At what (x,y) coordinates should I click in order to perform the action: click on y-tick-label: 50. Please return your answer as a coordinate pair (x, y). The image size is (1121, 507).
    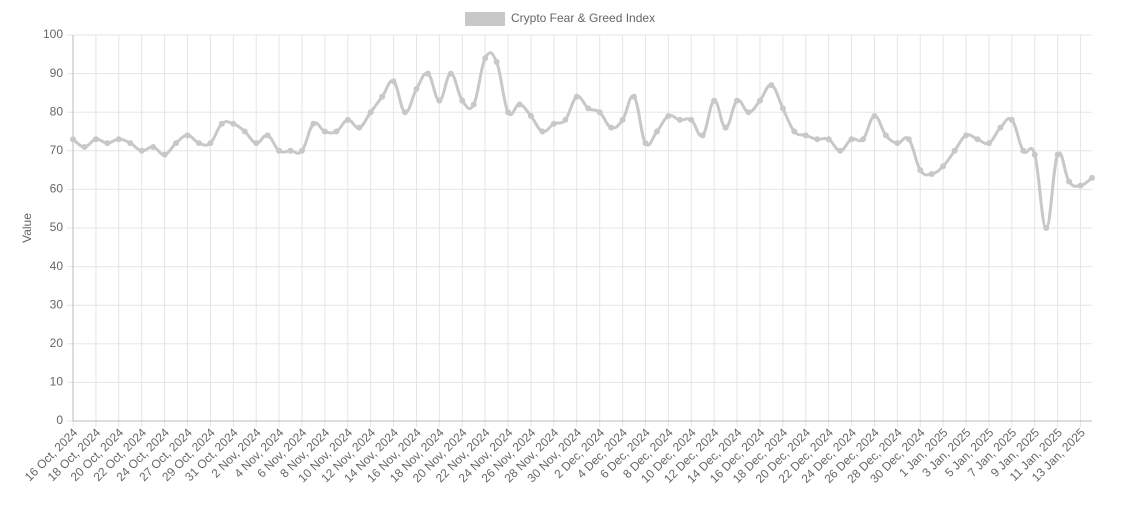
    Looking at the image, I should click on (57, 227).